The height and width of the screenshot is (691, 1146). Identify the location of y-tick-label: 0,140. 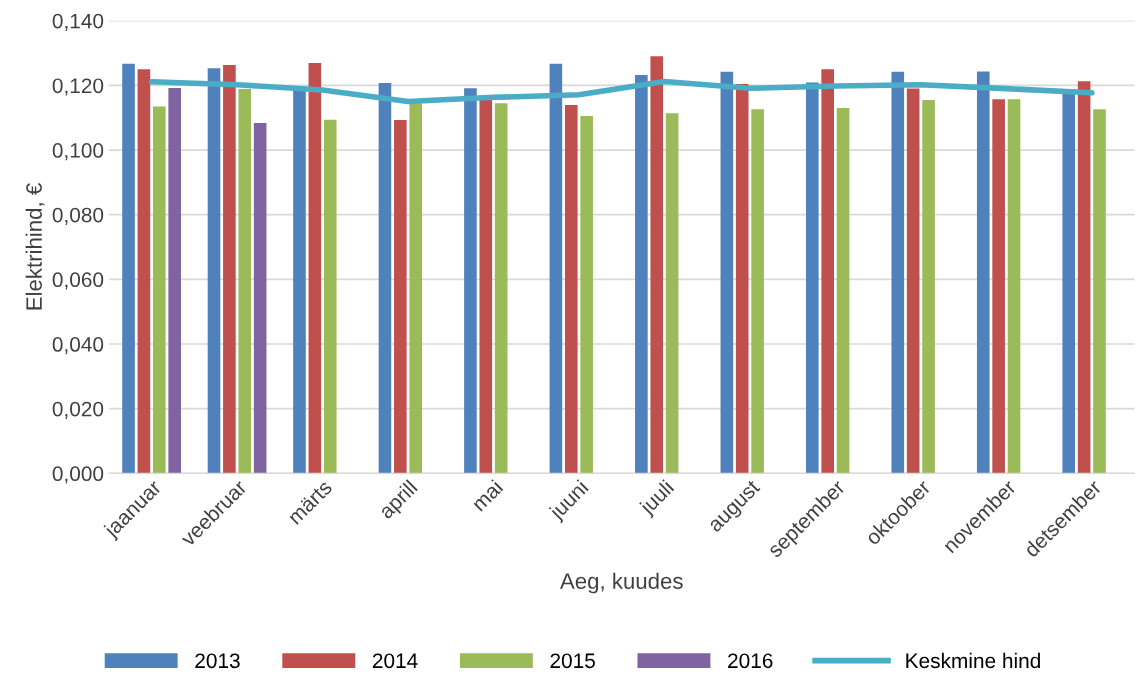
(78, 22).